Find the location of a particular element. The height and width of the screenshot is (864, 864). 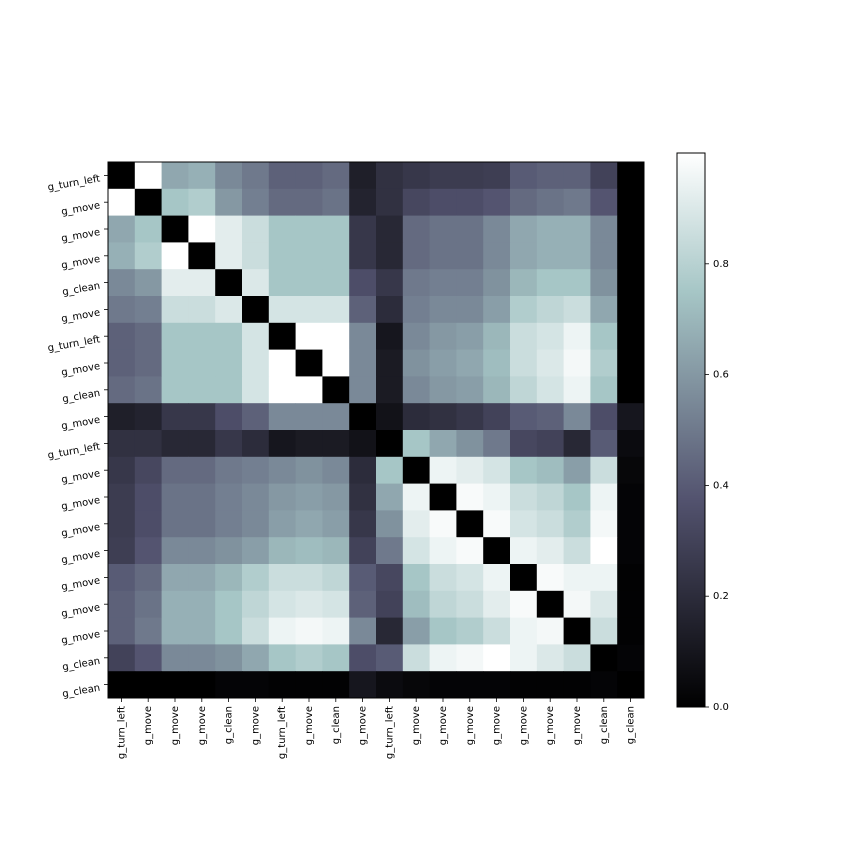

colorbar-tick-label: 0.8 is located at coordinates (721, 264).